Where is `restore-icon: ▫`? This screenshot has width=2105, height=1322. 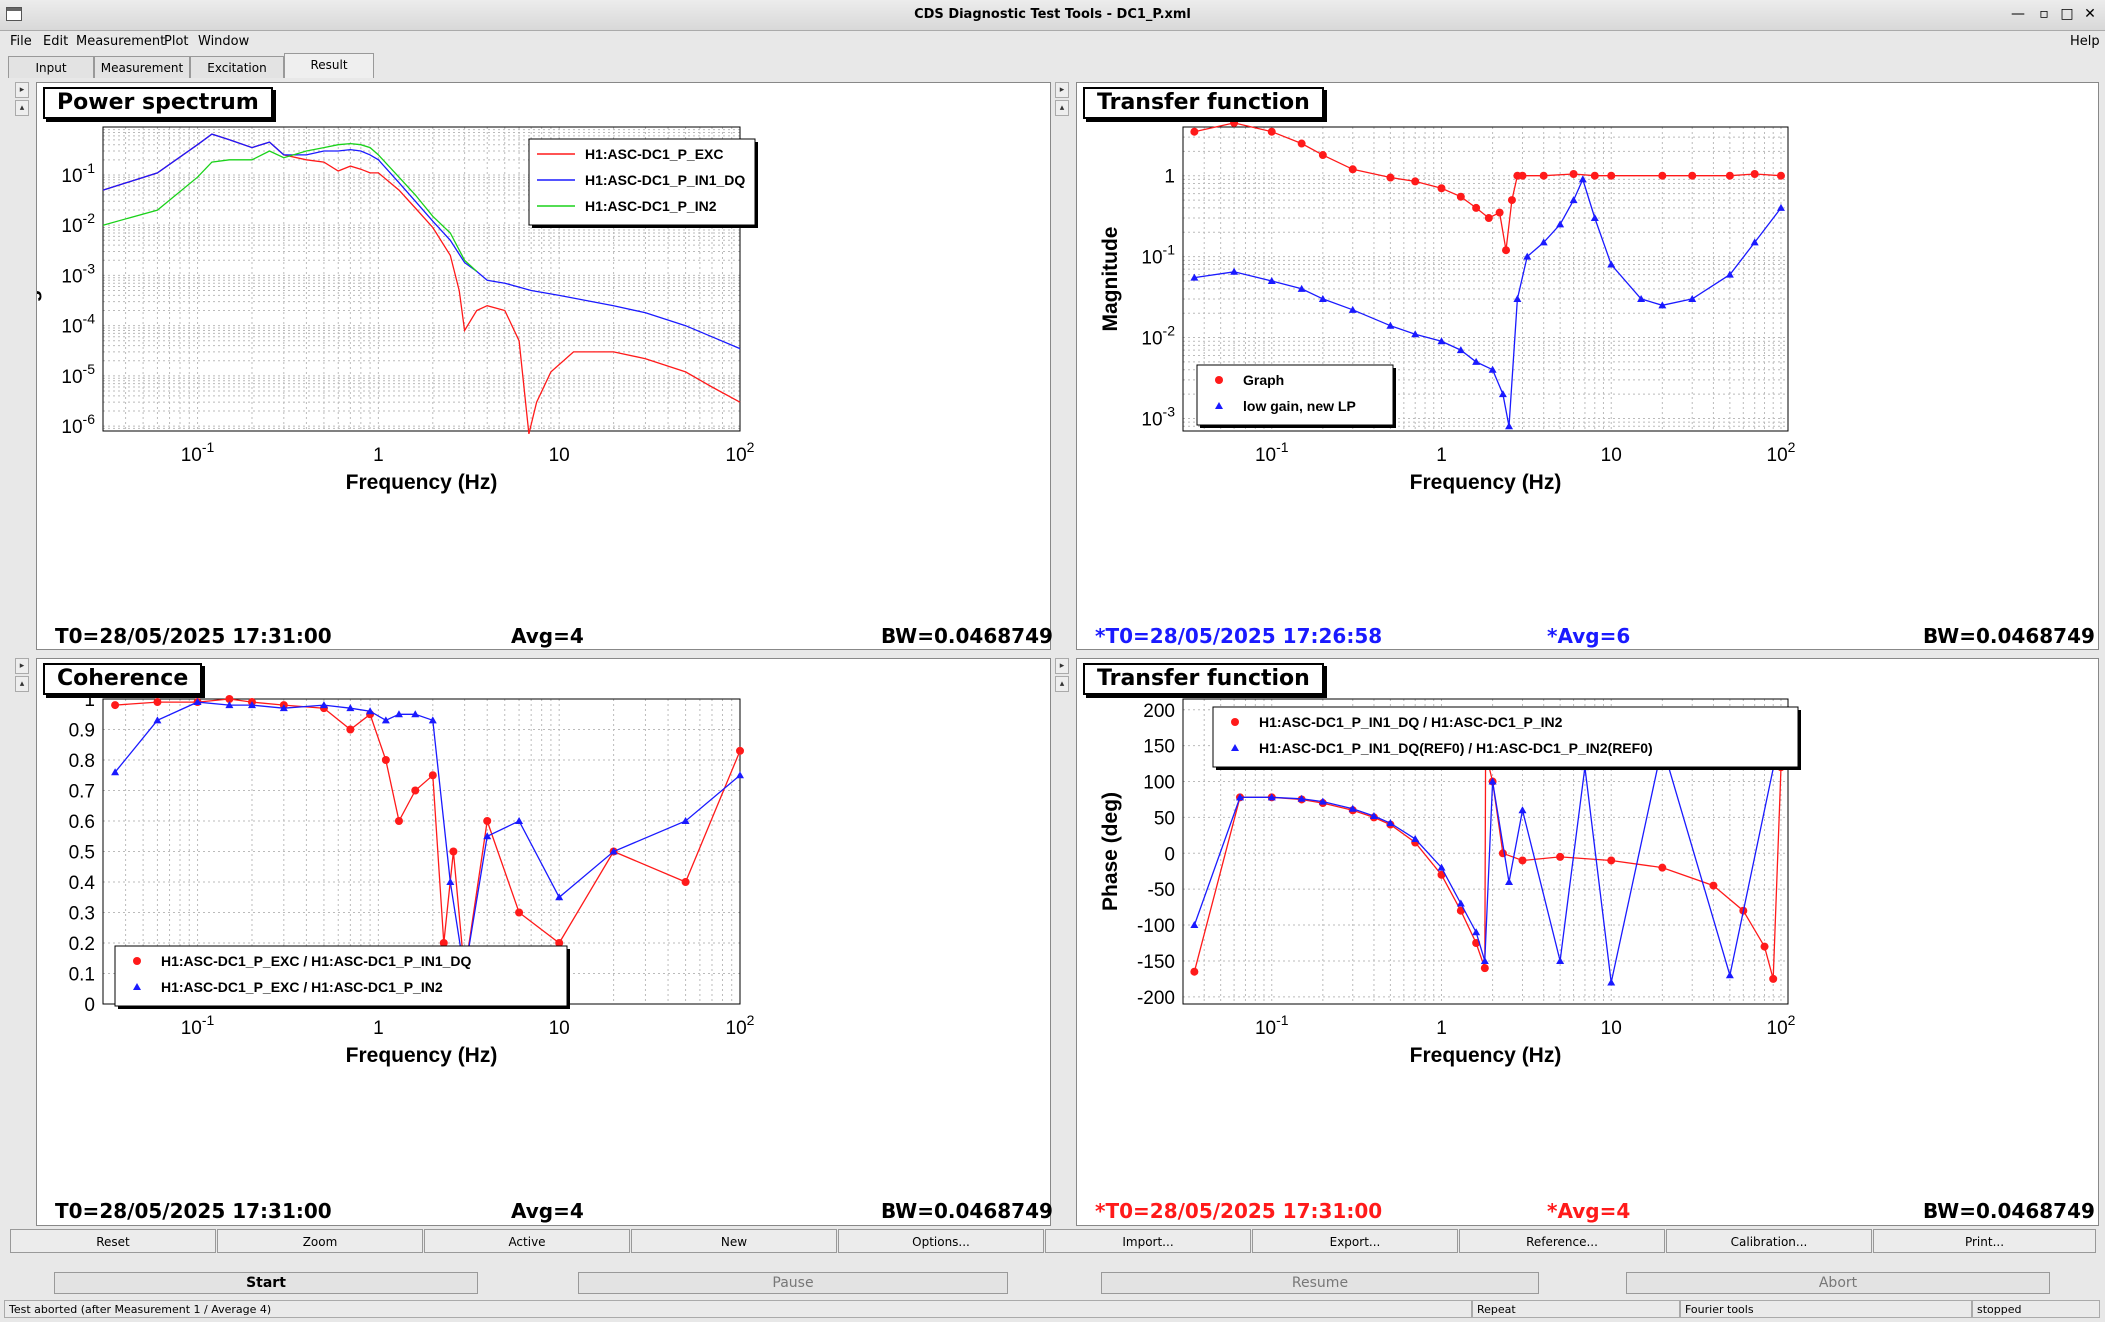
restore-icon: ▫ is located at coordinates (2044, 14).